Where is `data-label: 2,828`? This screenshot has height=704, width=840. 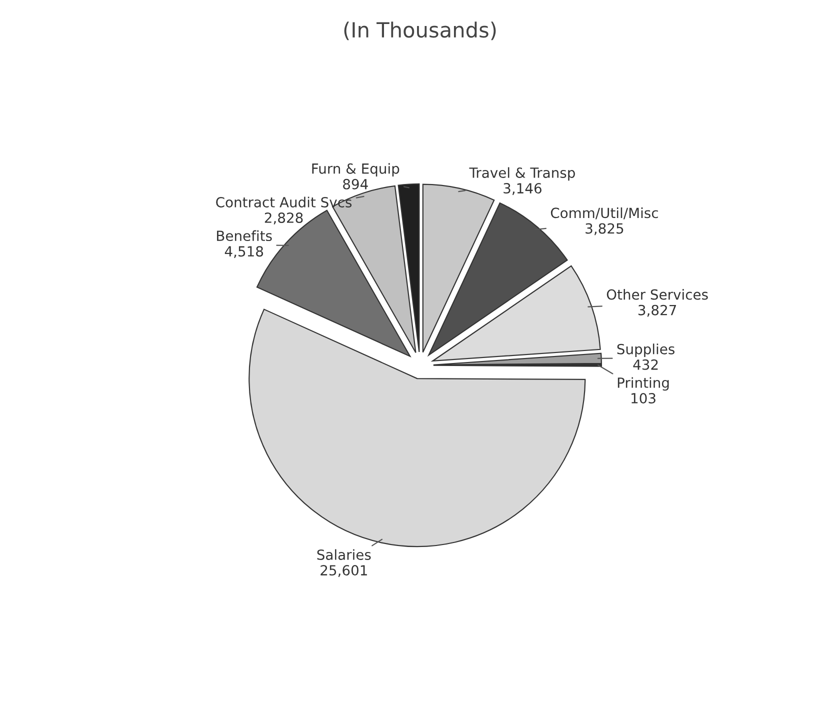 data-label: 2,828 is located at coordinates (283, 218).